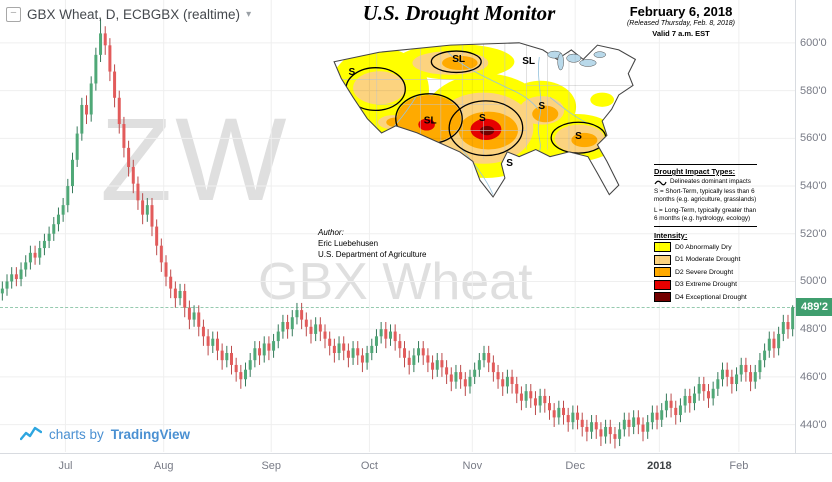  Describe the element at coordinates (491, 123) in the screenshot. I see `rivers` at that location.